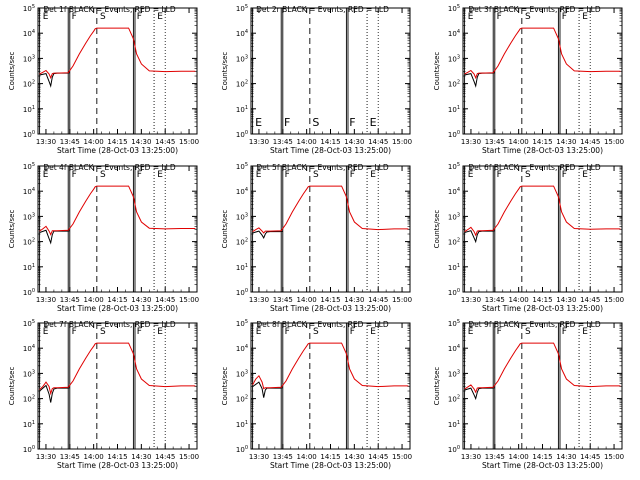 The image size is (640, 480). What do you see at coordinates (242, 348) in the screenshot?
I see `y-tick-label: 104` at bounding box center [242, 348].